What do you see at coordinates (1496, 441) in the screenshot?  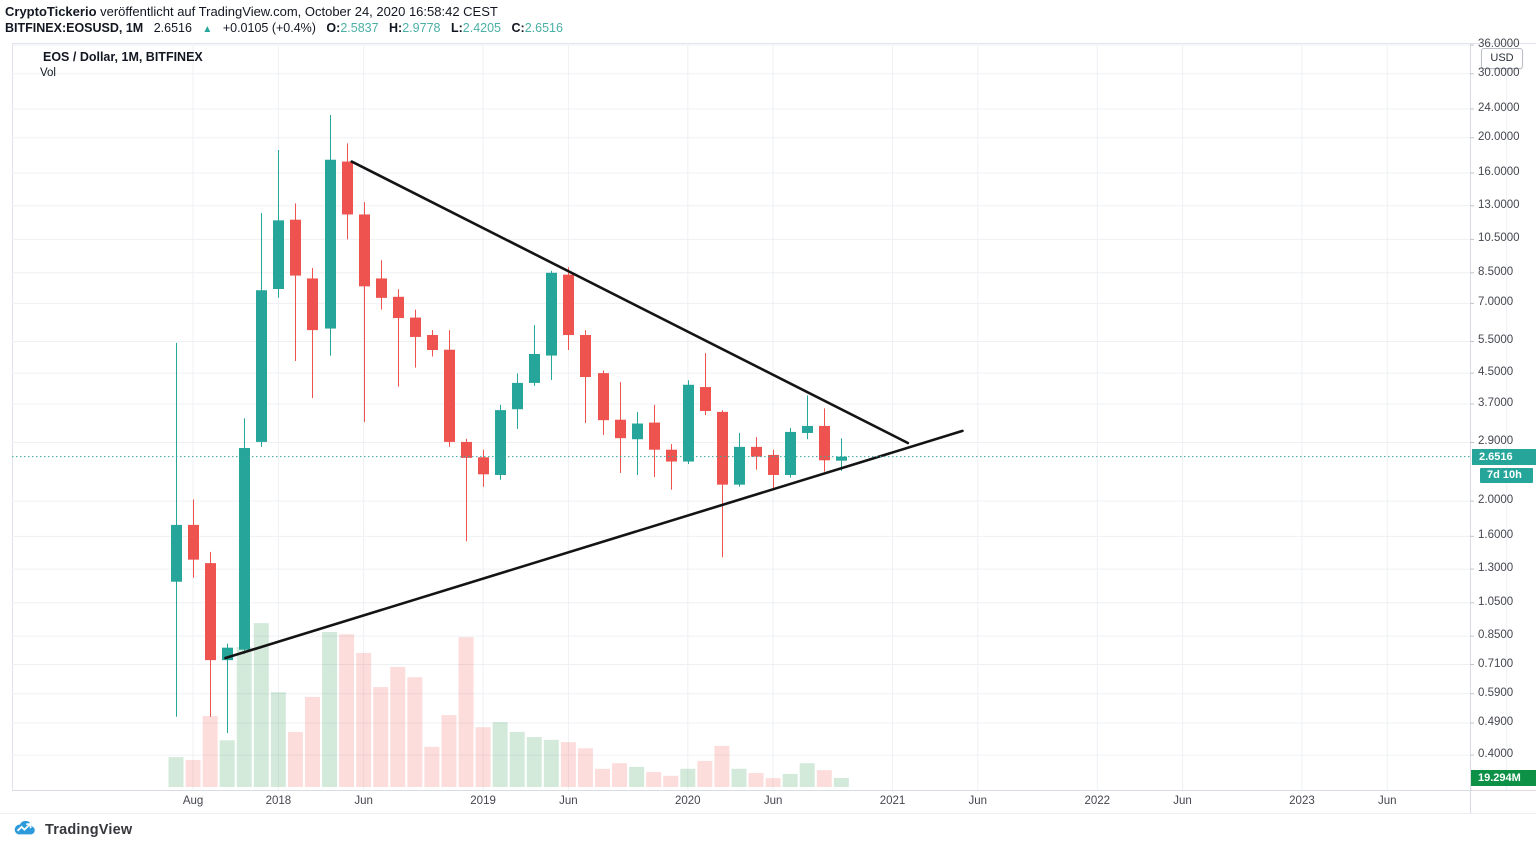 I see `price-tick-label: 2.9000` at bounding box center [1496, 441].